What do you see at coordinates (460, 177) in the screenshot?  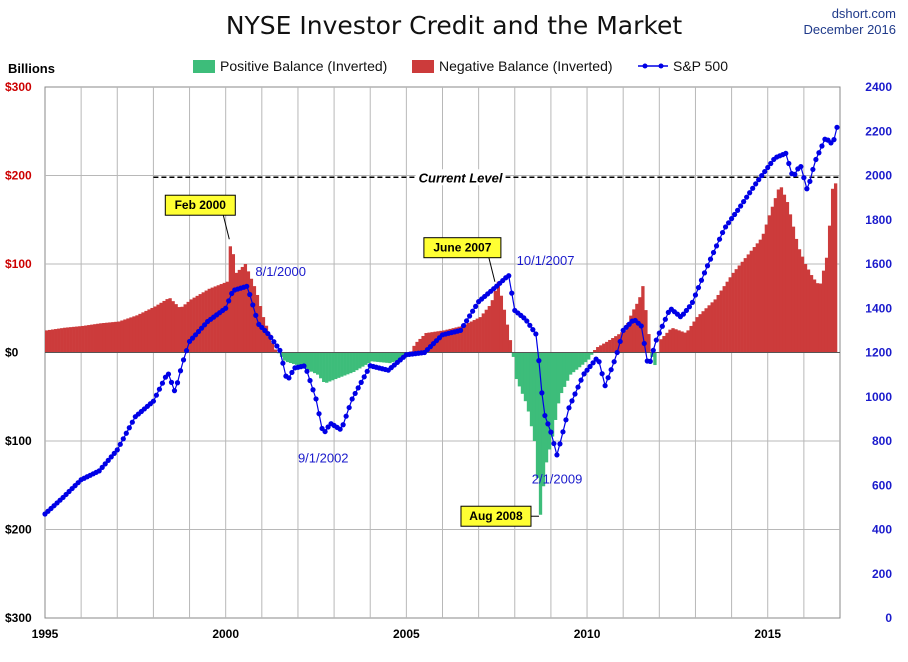 I see `current-level-label-bg` at bounding box center [460, 177].